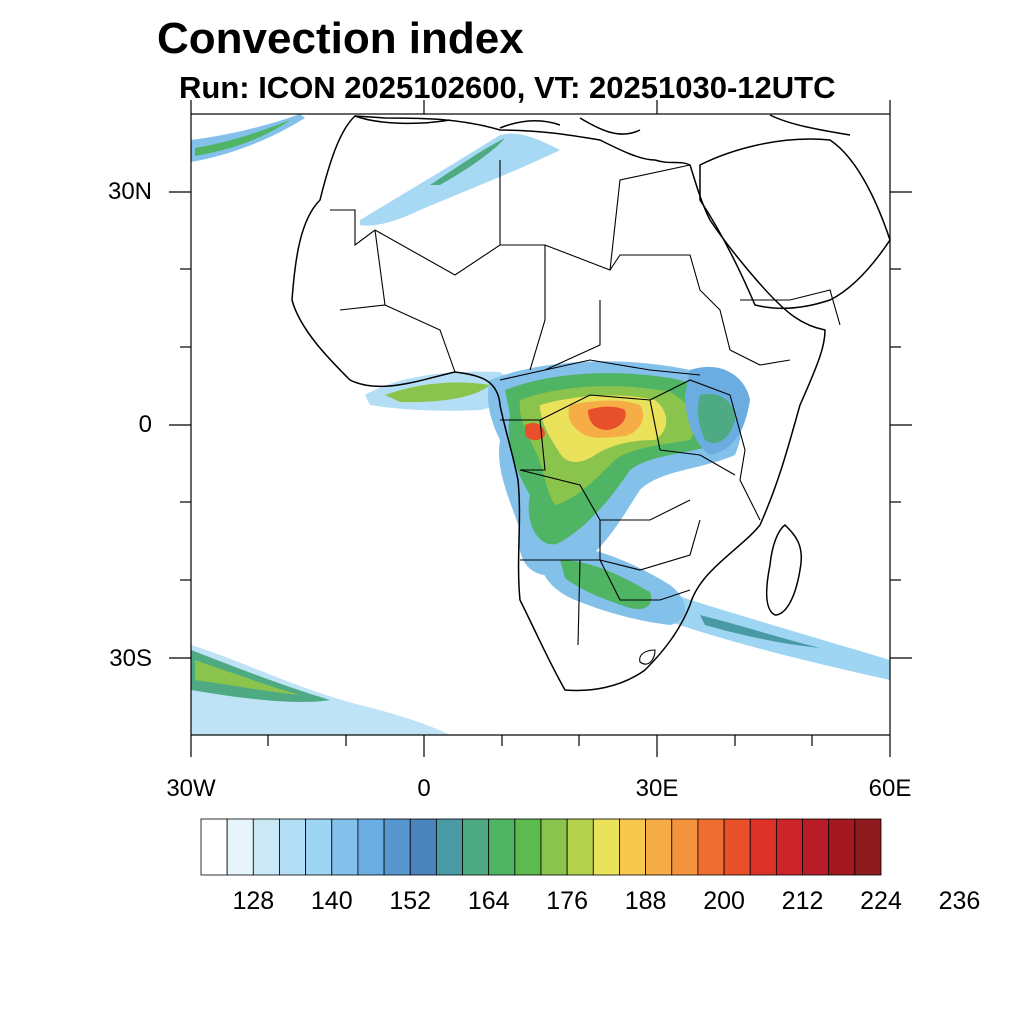  What do you see at coordinates (340, 38) in the screenshot?
I see `chart-title: Convection index` at bounding box center [340, 38].